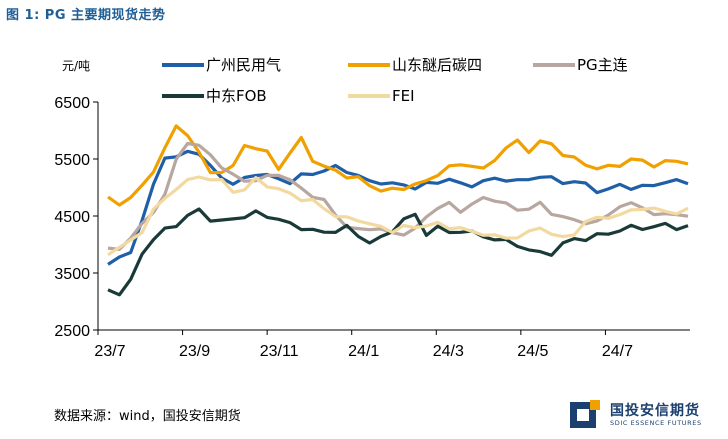 This screenshot has width=728, height=439. I want to click on brand-name-en: SDIC ESSENCE FUTURES, so click(656, 423).